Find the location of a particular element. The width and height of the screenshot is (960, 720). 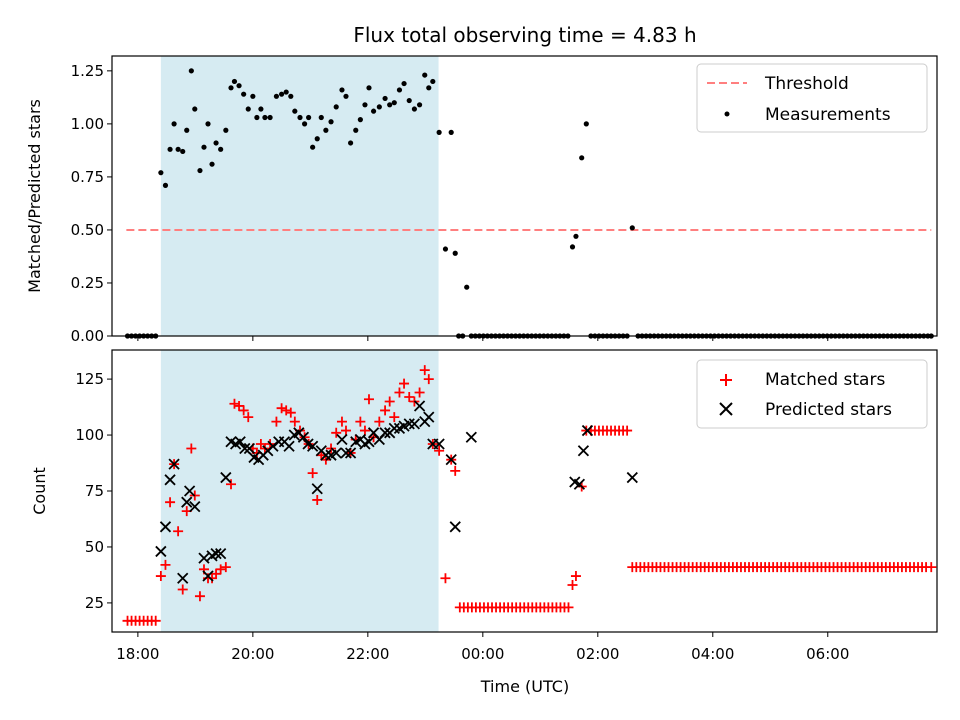

x-tick-label: 02:00 is located at coordinates (597, 654).